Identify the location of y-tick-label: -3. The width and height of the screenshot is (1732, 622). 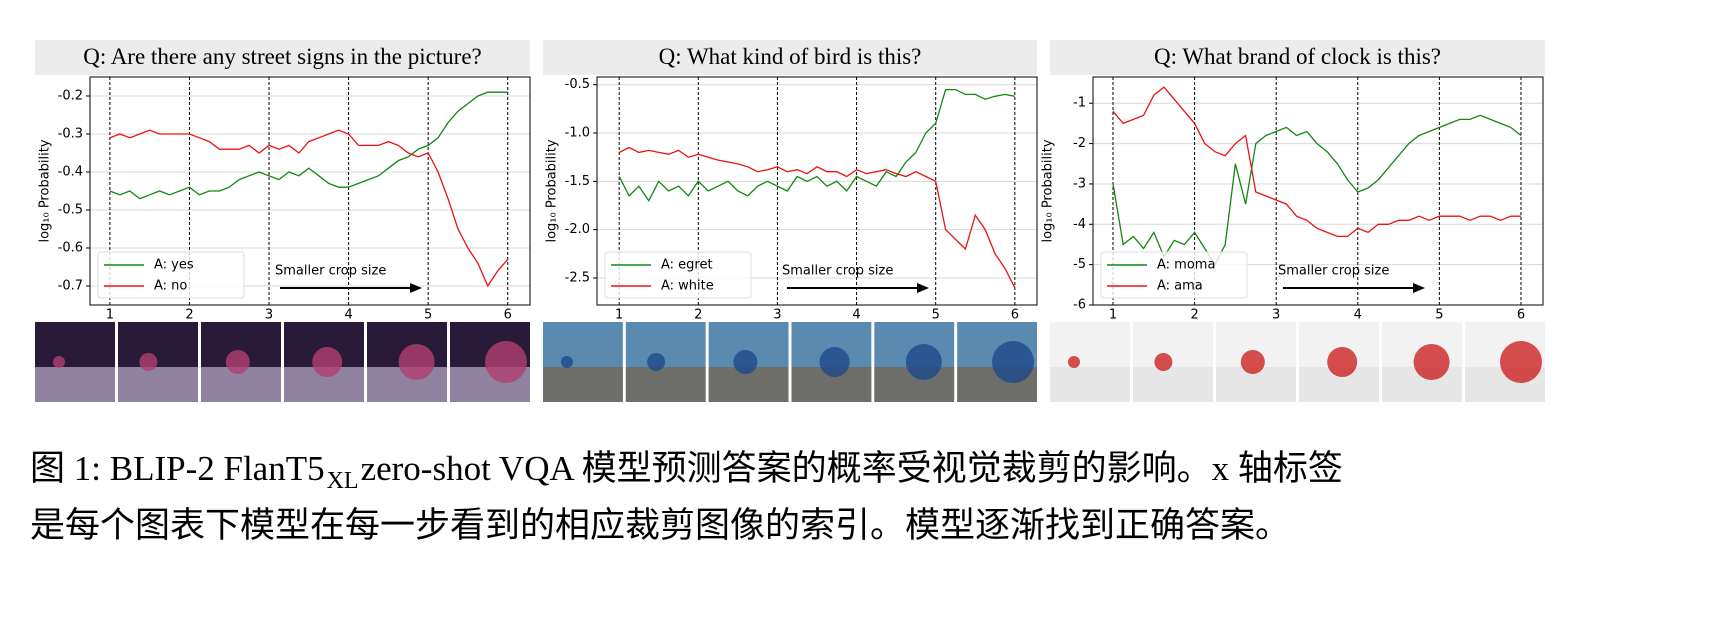
(1079, 183).